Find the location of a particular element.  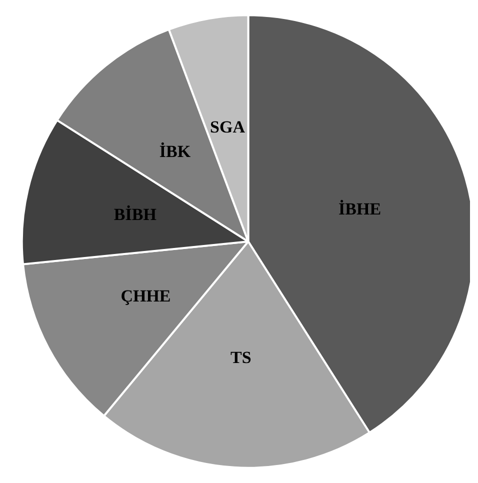

slice-label: ÇHHE is located at coordinates (145, 296).